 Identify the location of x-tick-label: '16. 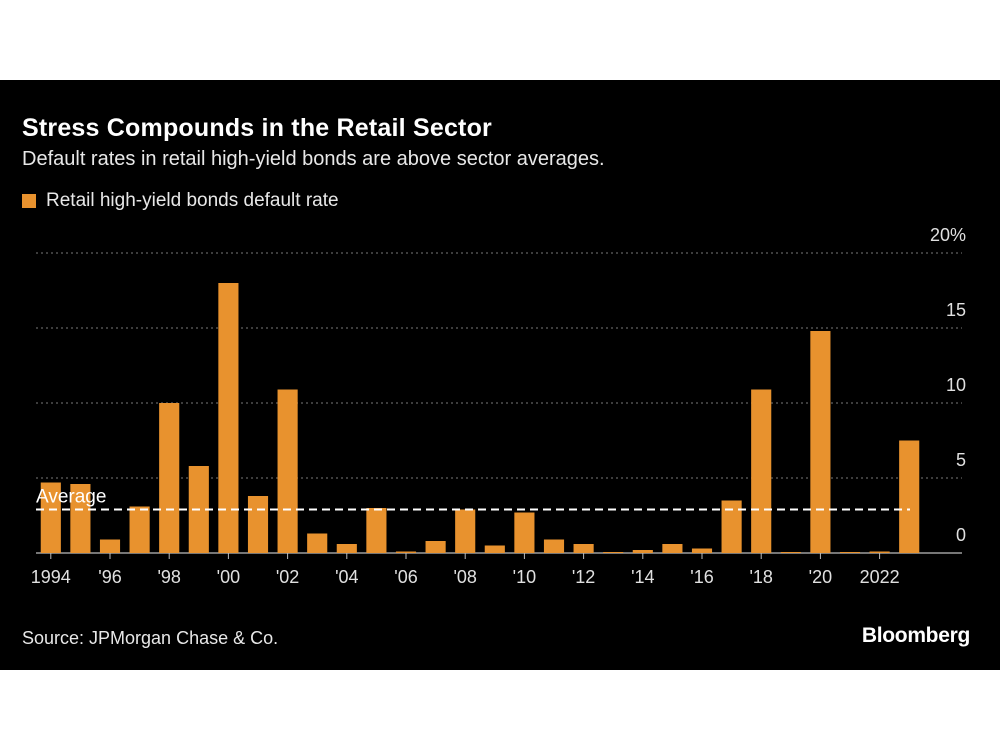
(701, 577).